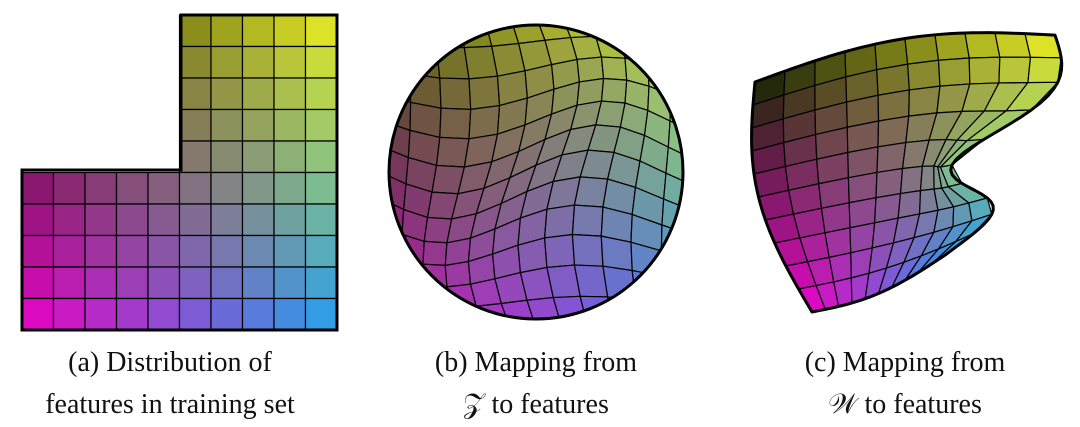  What do you see at coordinates (905, 362) in the screenshot?
I see `caption-c-line1: (c) Mapping from` at bounding box center [905, 362].